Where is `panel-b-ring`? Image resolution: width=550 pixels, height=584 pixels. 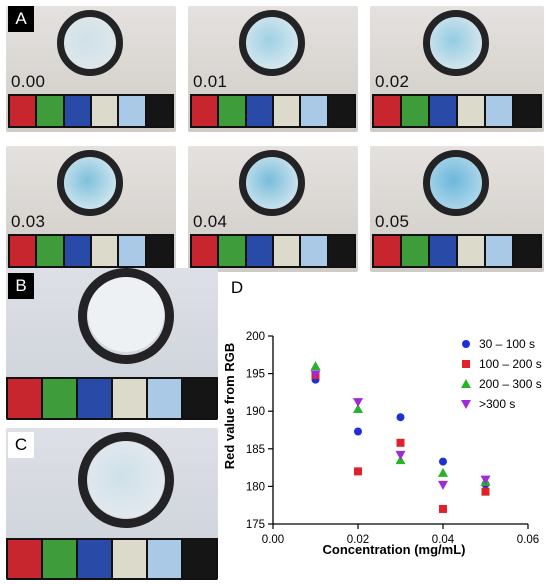 panel-b-ring is located at coordinates (126, 316).